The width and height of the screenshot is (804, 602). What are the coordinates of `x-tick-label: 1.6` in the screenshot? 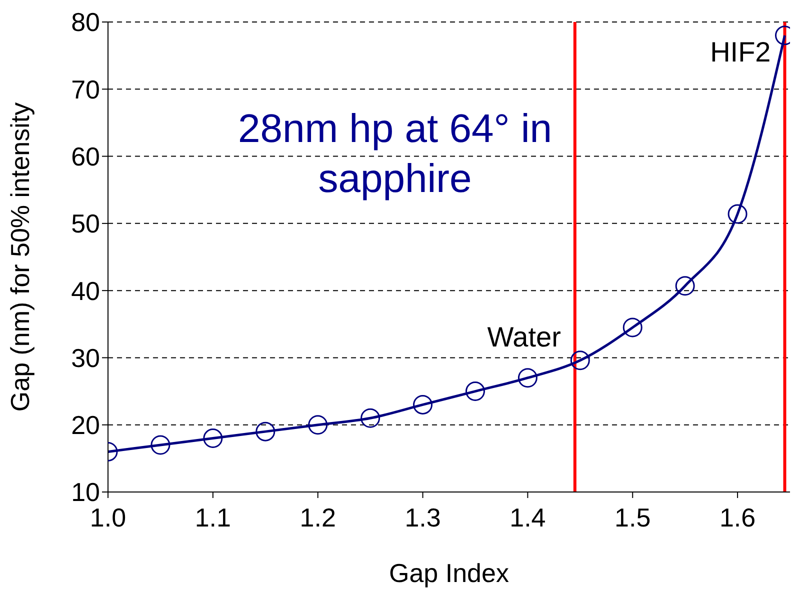 It's located at (737, 517).